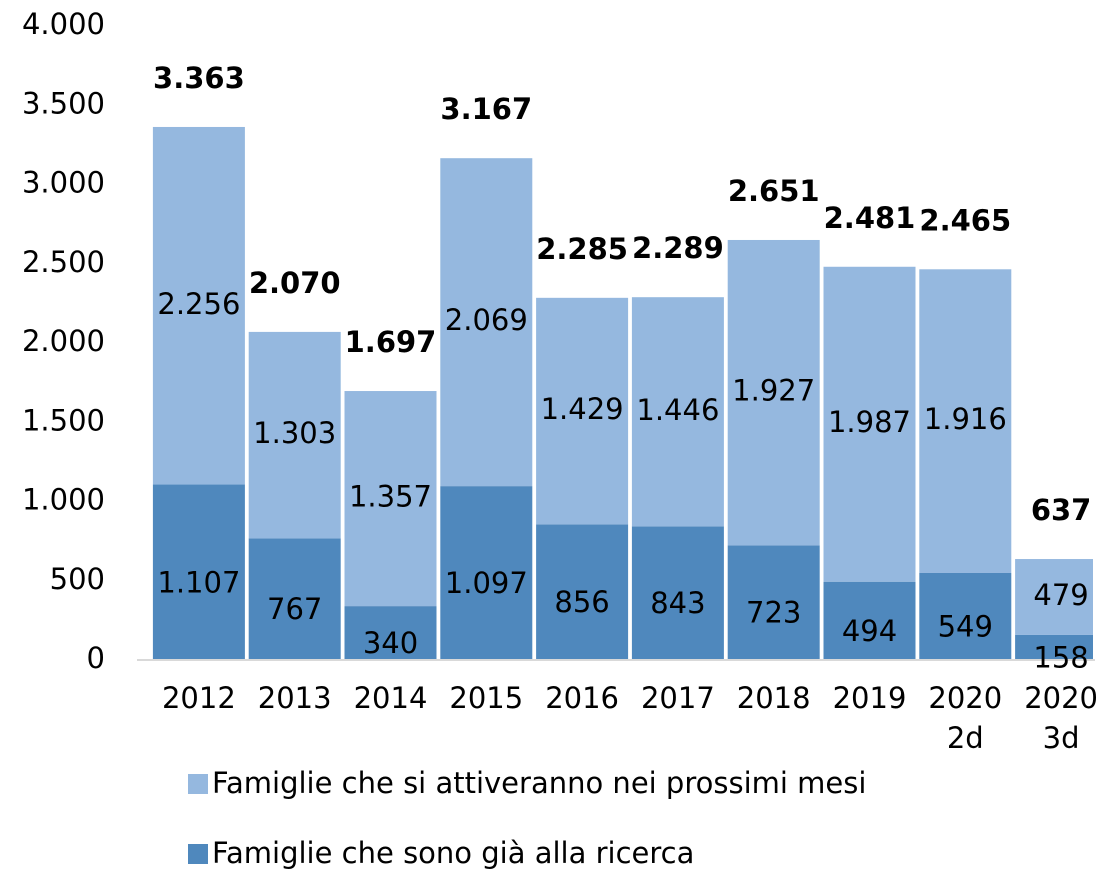  I want to click on y-tick-label: 3.000, so click(63, 183).